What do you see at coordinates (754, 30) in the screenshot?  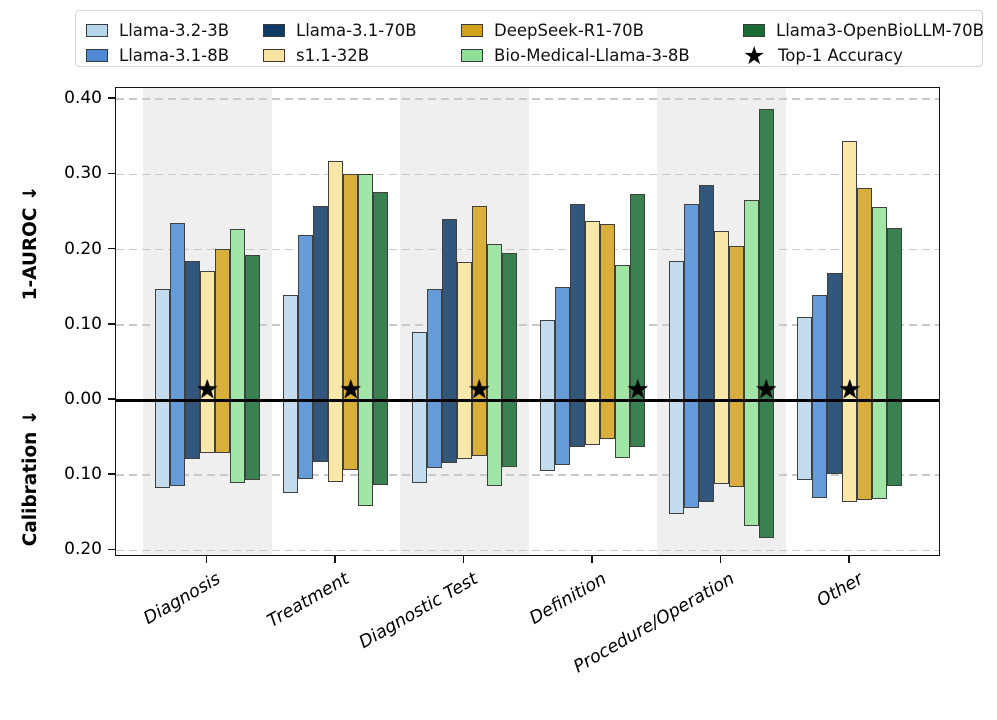 I see `legend-swatch-llama3-openbiollm-70b` at bounding box center [754, 30].